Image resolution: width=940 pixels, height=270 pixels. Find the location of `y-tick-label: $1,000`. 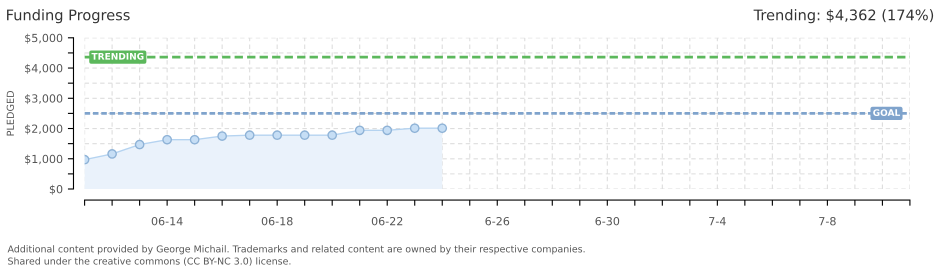

y-tick-label: $1,000 is located at coordinates (43, 159).